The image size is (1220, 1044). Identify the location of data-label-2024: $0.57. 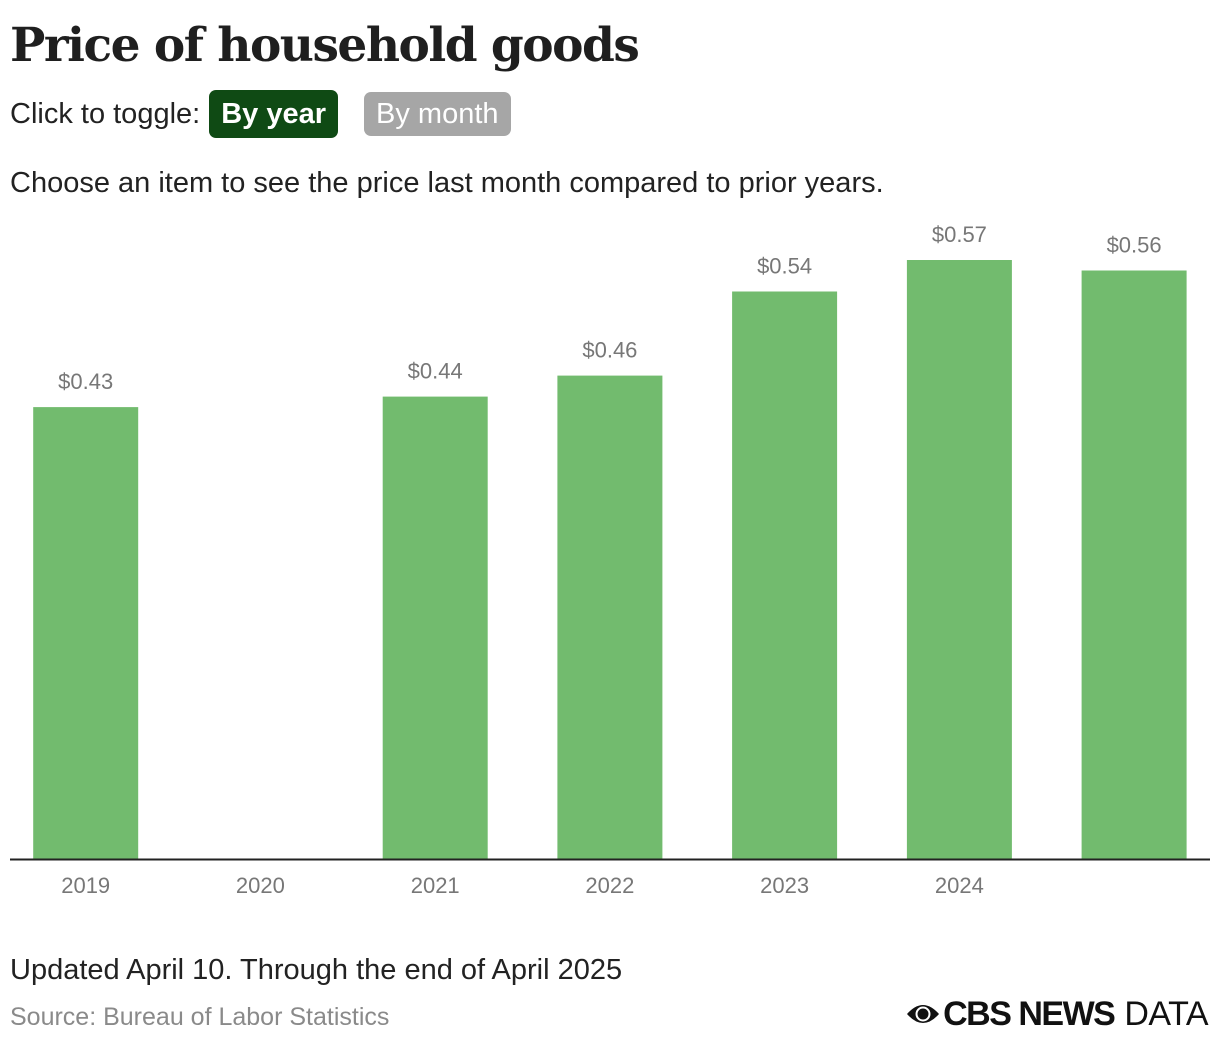
(959, 234).